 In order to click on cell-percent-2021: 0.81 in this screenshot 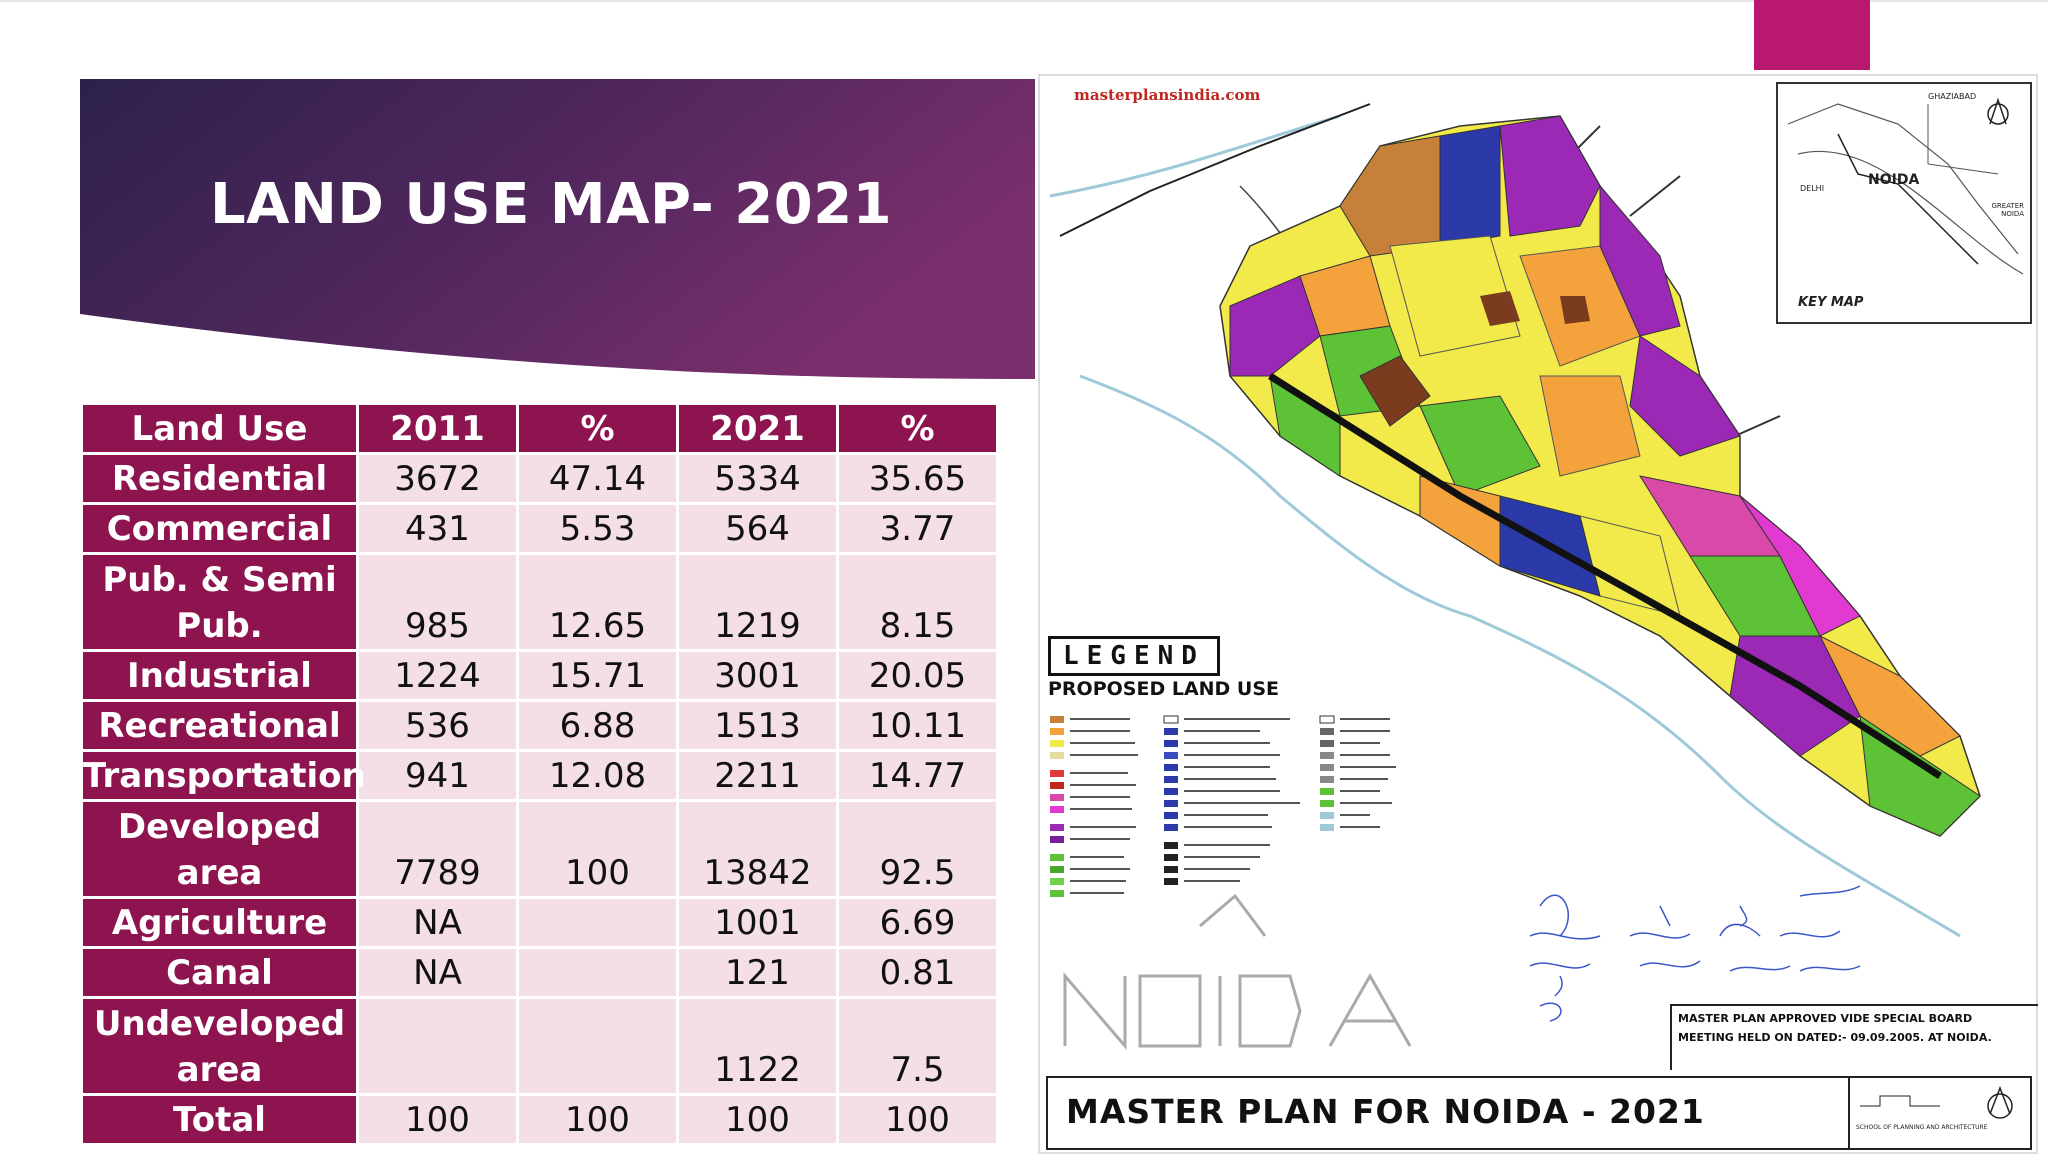, I will do `click(917, 972)`.